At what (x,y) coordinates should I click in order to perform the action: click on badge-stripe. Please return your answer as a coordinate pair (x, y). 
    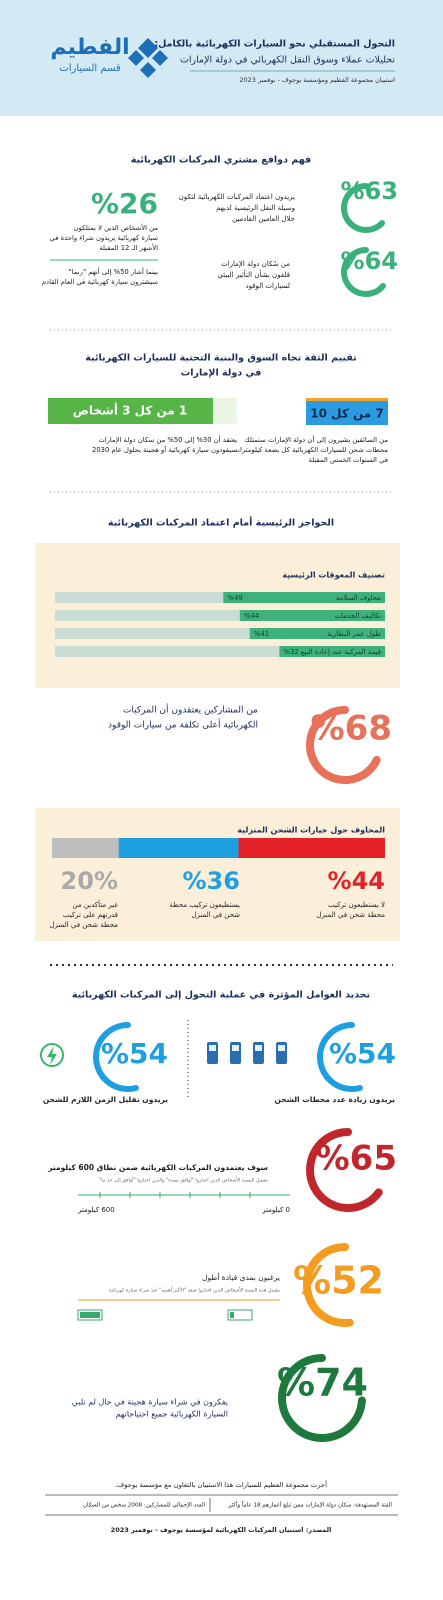
    Looking at the image, I should click on (347, 399).